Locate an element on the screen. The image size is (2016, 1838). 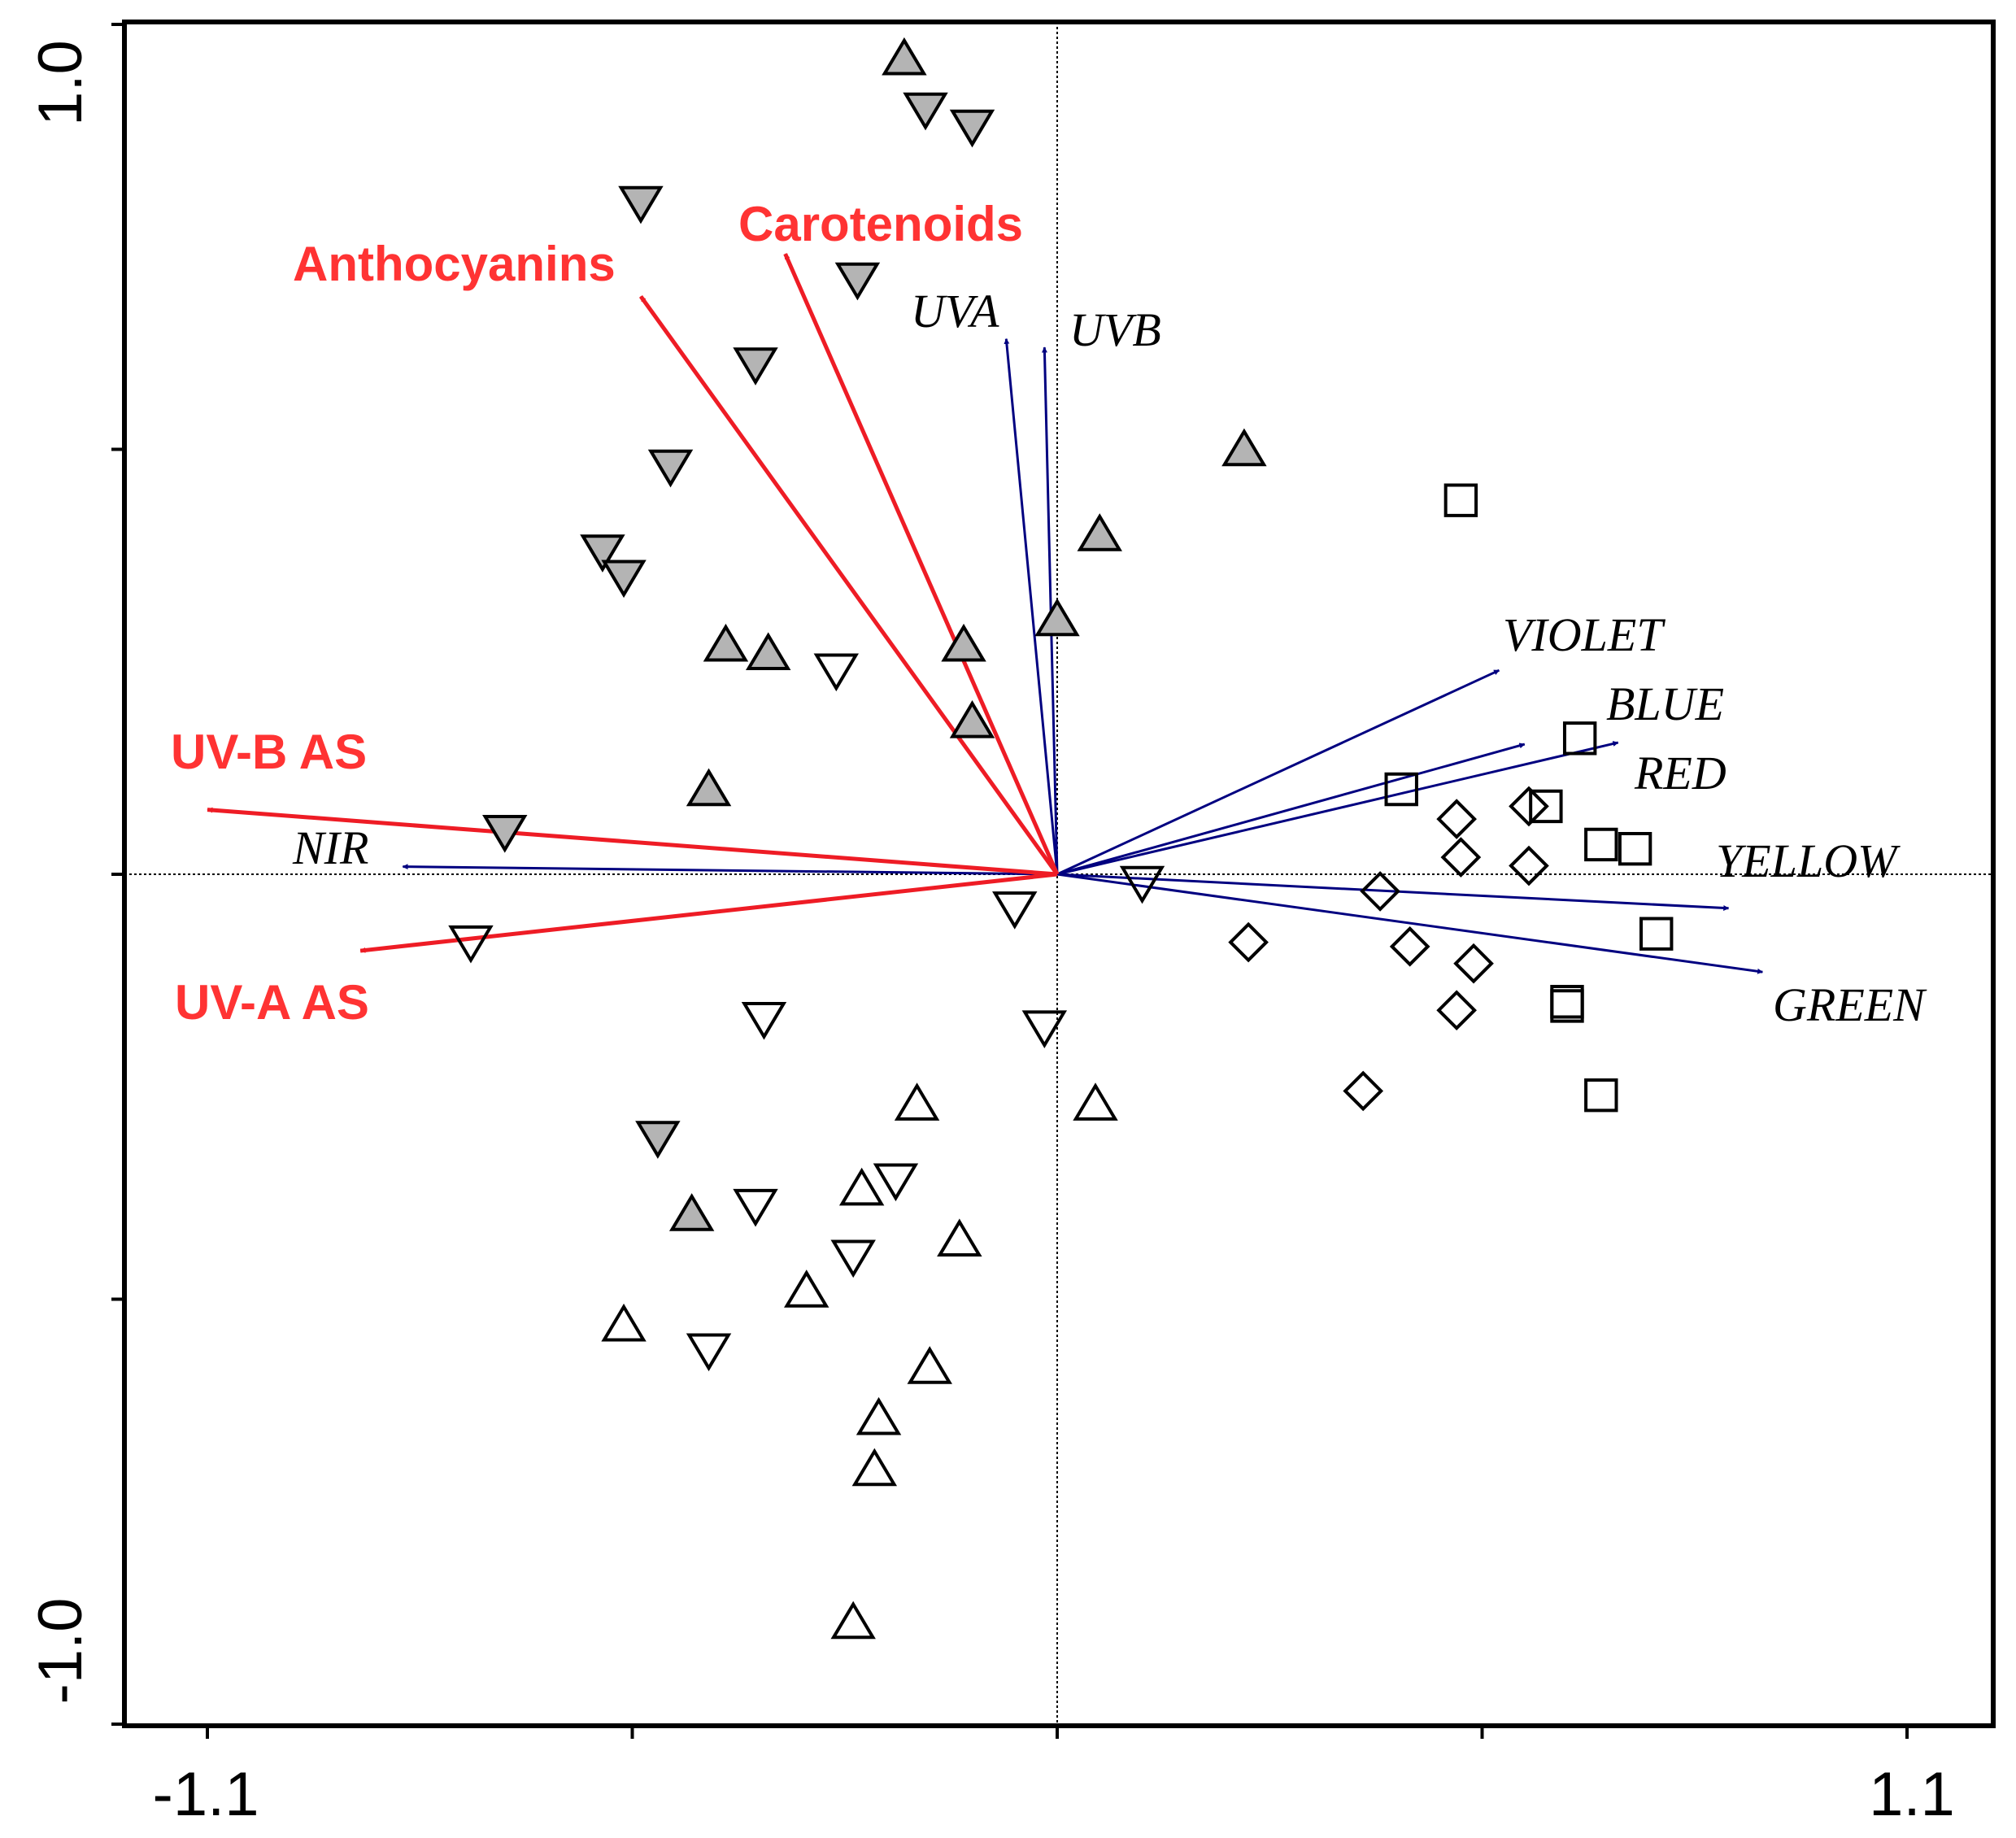
label-uvb: UVB is located at coordinates (1115, 329).